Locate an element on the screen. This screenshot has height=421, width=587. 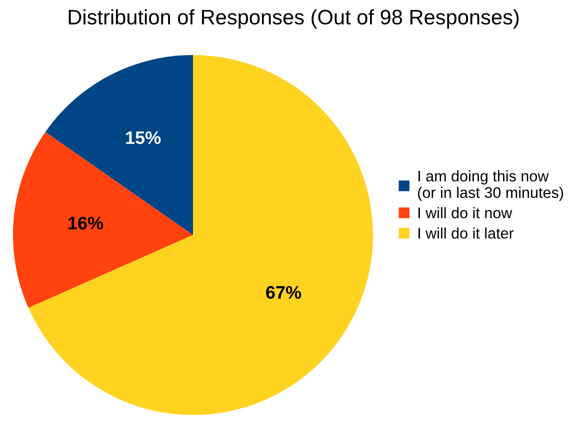
chart-title: Distribution of Responses (Out of 98 Responses) is located at coordinates (293, 19).